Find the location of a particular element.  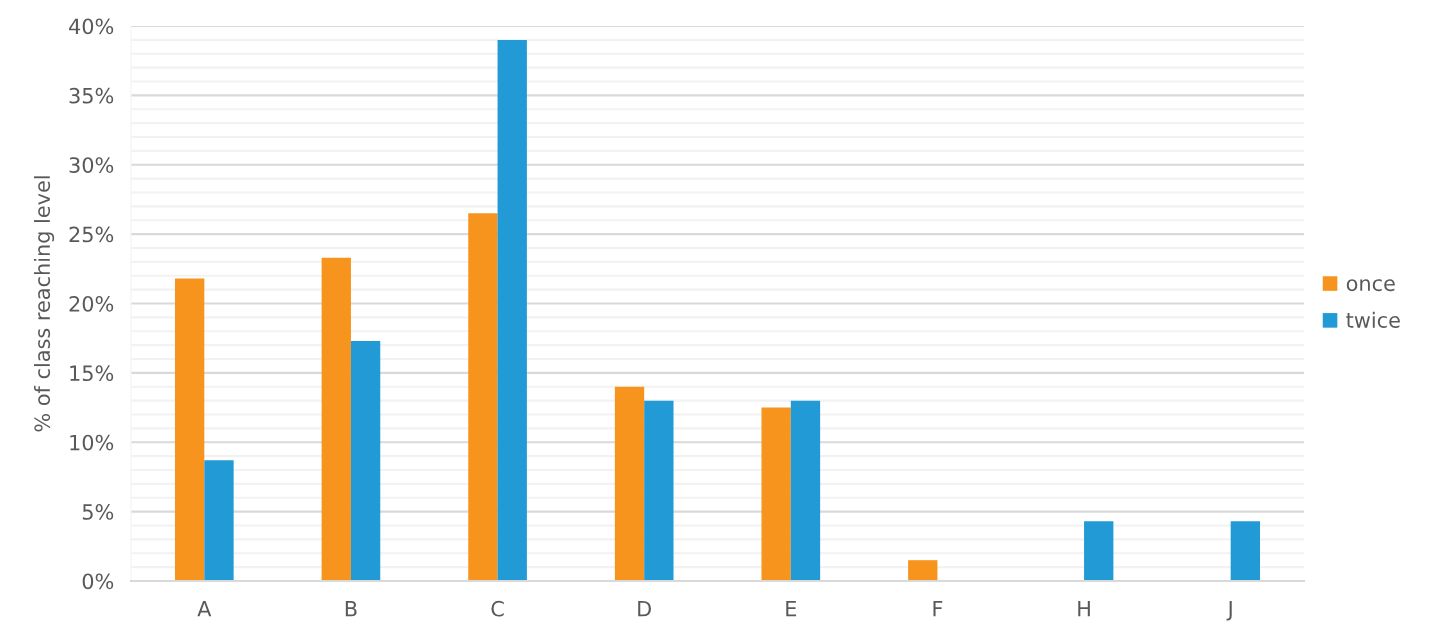

y-tick-label: 15% is located at coordinates (92, 373).